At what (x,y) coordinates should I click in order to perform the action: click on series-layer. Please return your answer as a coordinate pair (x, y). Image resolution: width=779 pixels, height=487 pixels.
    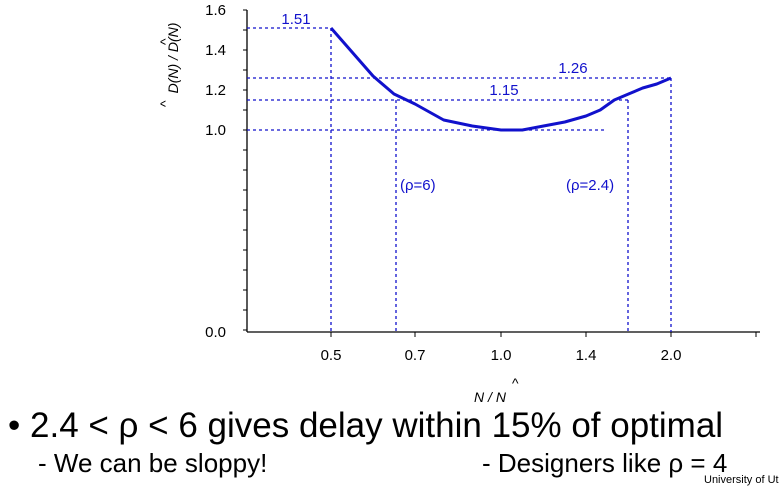
    Looking at the image, I should click on (500, 79).